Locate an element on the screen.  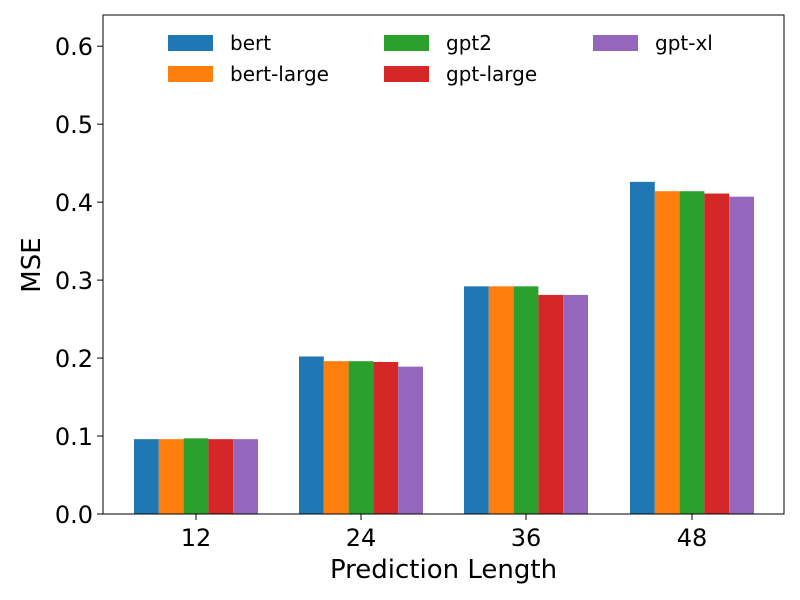
x-axis-label: Prediction Length is located at coordinates (443, 570).